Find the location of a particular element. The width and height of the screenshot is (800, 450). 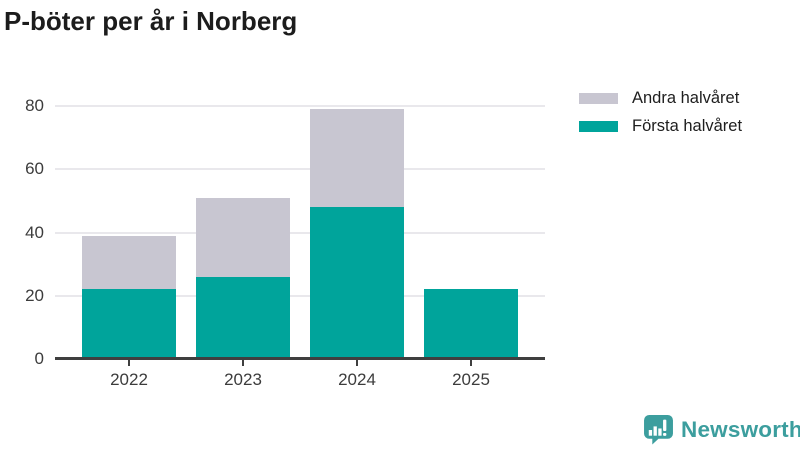

bar-2024-andra-halvaret is located at coordinates (357, 158).